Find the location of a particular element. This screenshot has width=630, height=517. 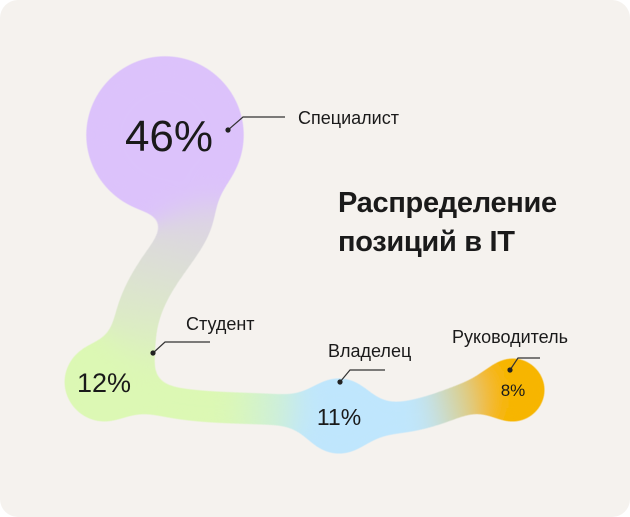

value-label-specialist: 46% is located at coordinates (169, 136).